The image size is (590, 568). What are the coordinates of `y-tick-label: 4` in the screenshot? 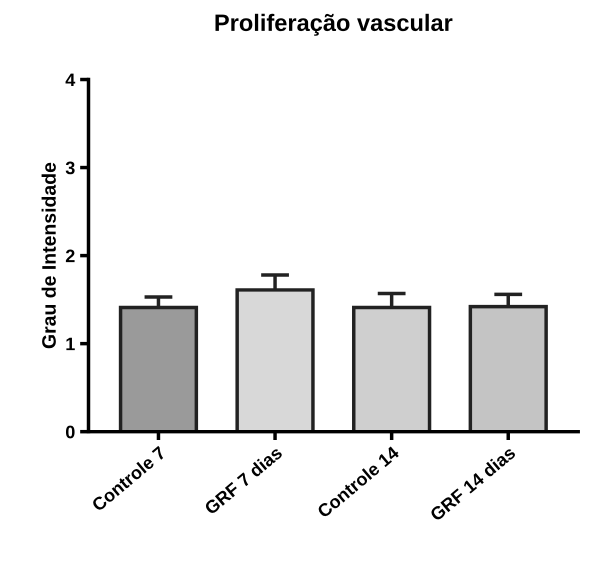 It's located at (71, 80).